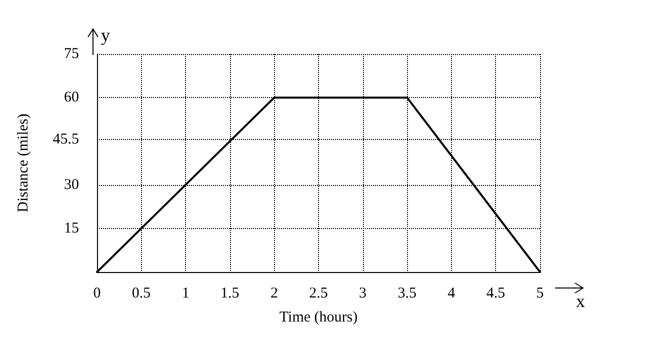  I want to click on x-tick-label: 2, so click(274, 294).